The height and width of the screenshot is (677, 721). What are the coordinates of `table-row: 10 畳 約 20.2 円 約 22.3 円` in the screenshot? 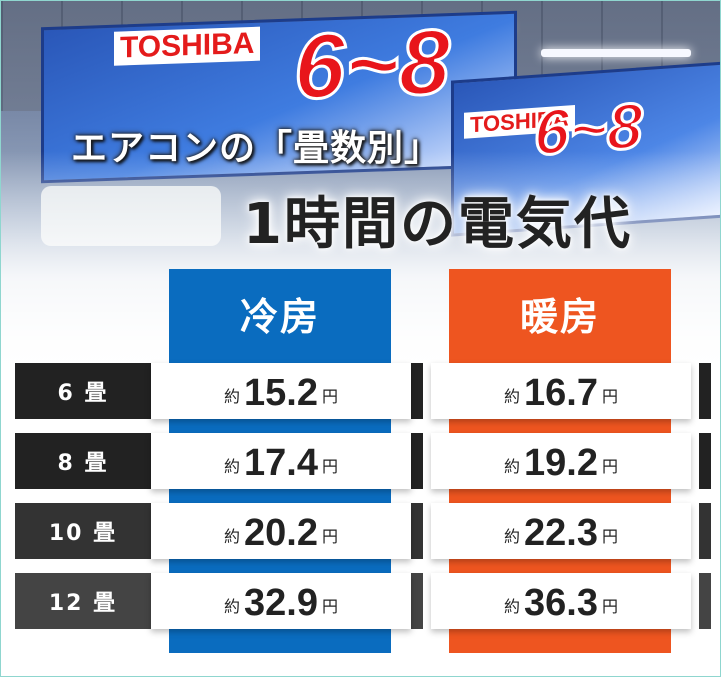 It's located at (363, 531).